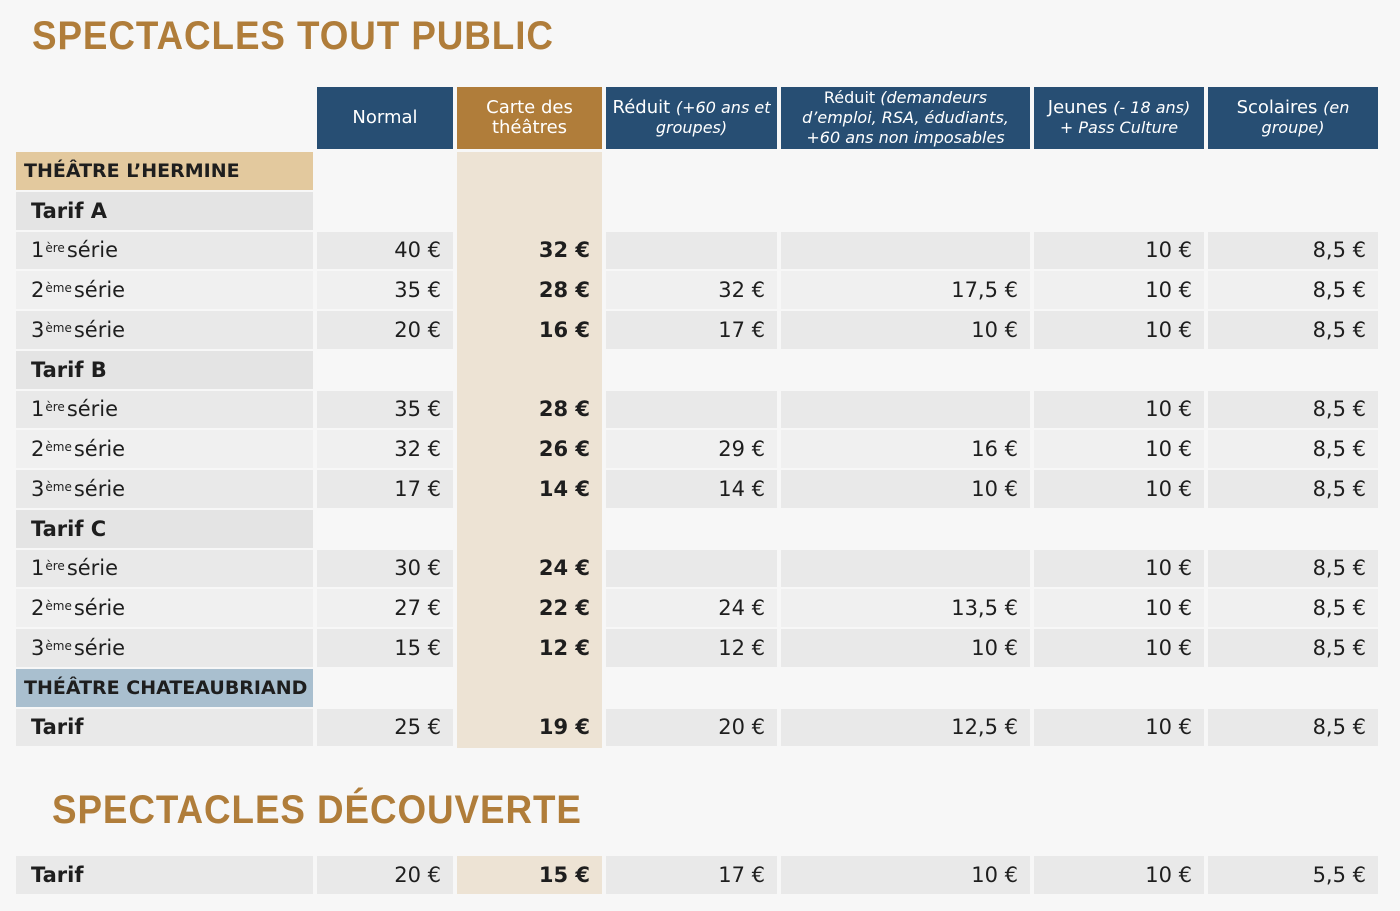 The image size is (1400, 911). I want to click on row-label: THÉÂTRE L’HERMINE, so click(164, 171).